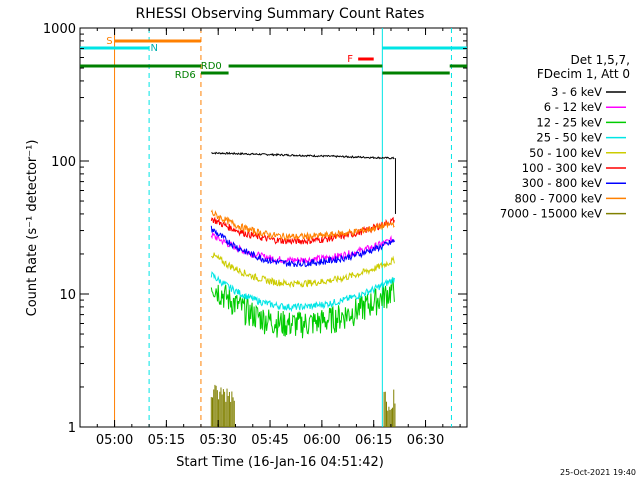 This screenshot has width=640, height=480. I want to click on legend-entry-label: 100 - 300 keV, so click(562, 168).